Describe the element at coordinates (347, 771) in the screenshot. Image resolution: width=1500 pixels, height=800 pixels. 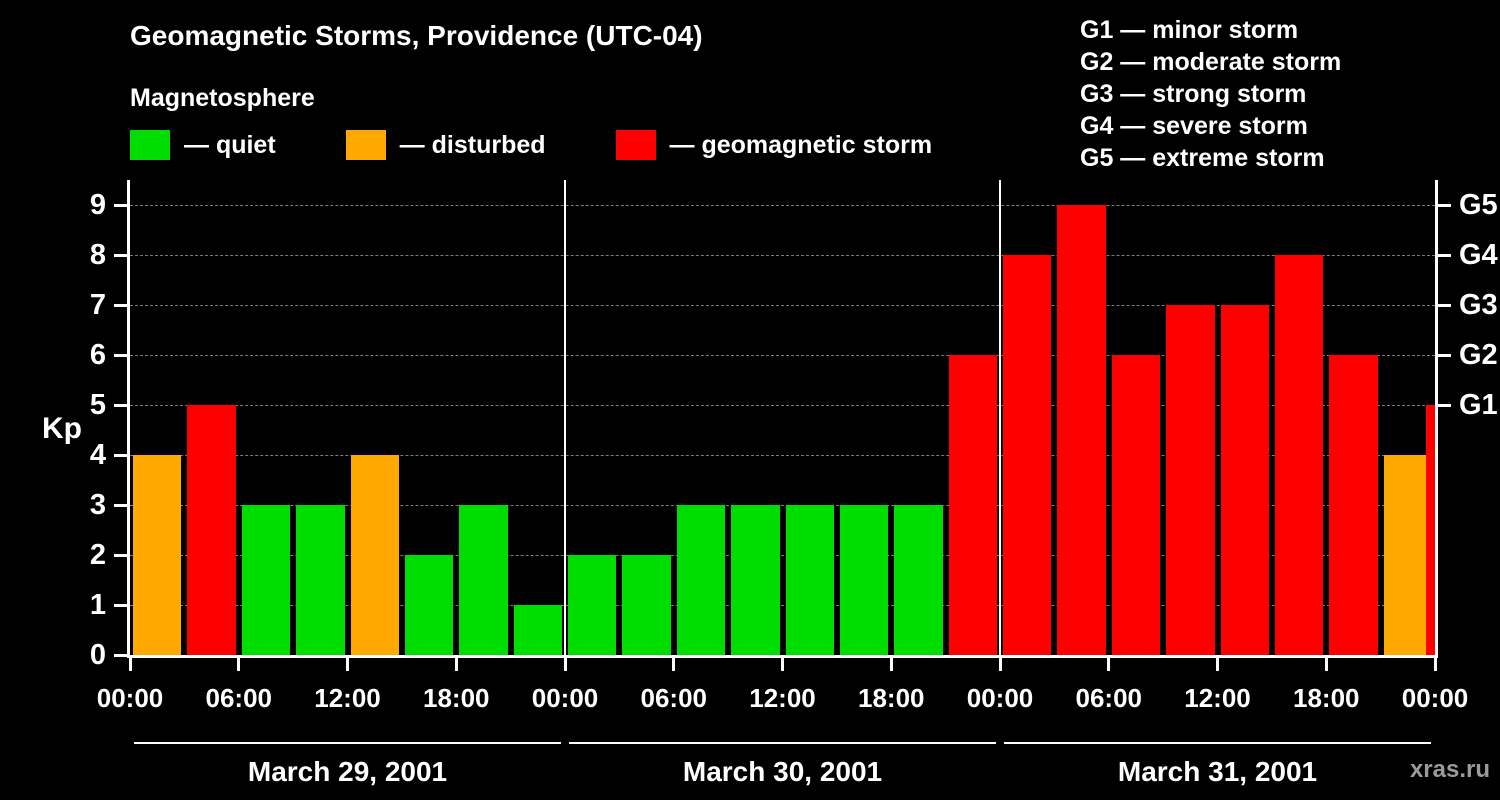
I see `date-label: March 29, 2001` at that location.